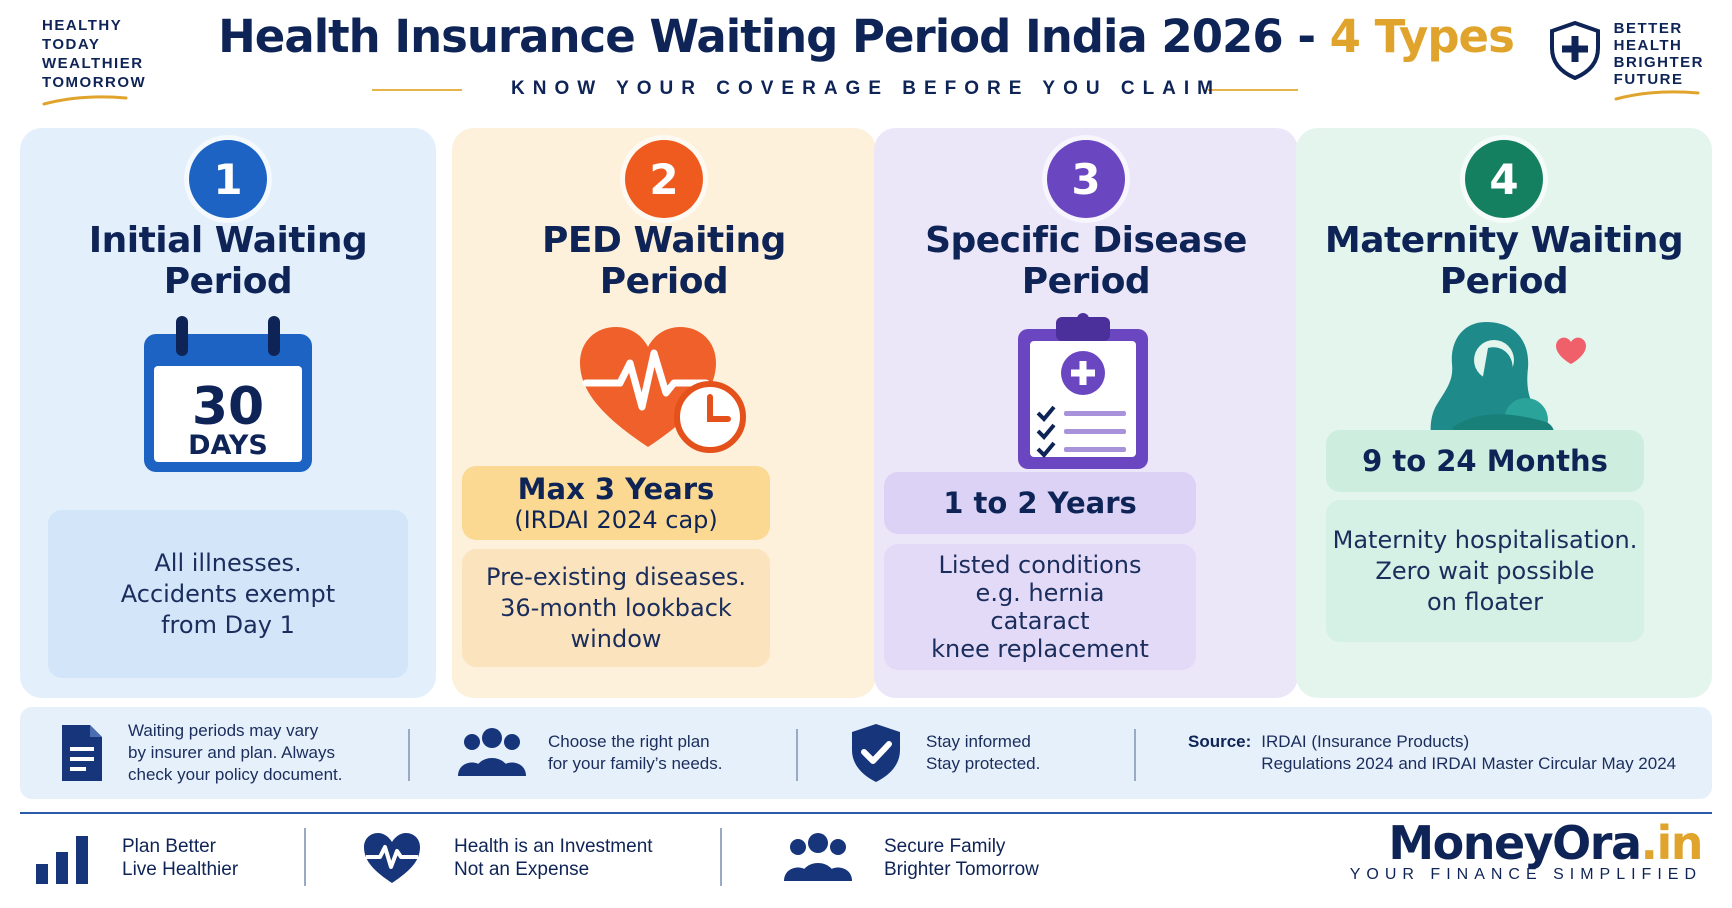 Image resolution: width=1732 pixels, height=908 pixels. What do you see at coordinates (1040, 565) in the screenshot?
I see `desc-line: Listed conditions` at bounding box center [1040, 565].